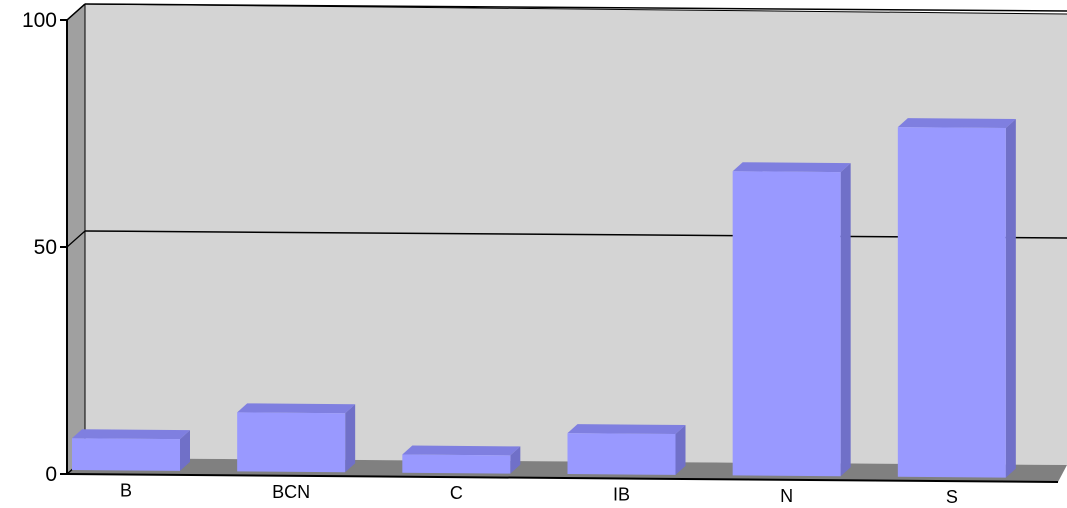 The image size is (1067, 508). Describe the element at coordinates (456, 493) in the screenshot. I see `x-tick-label: C` at that location.